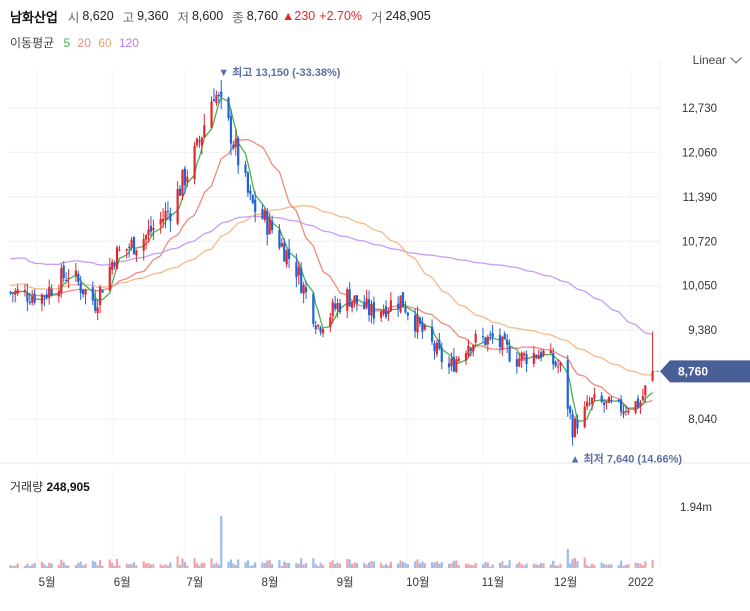  Describe the element at coordinates (699, 109) in the screenshot. I see `y-tick-label: 12,730` at that location.